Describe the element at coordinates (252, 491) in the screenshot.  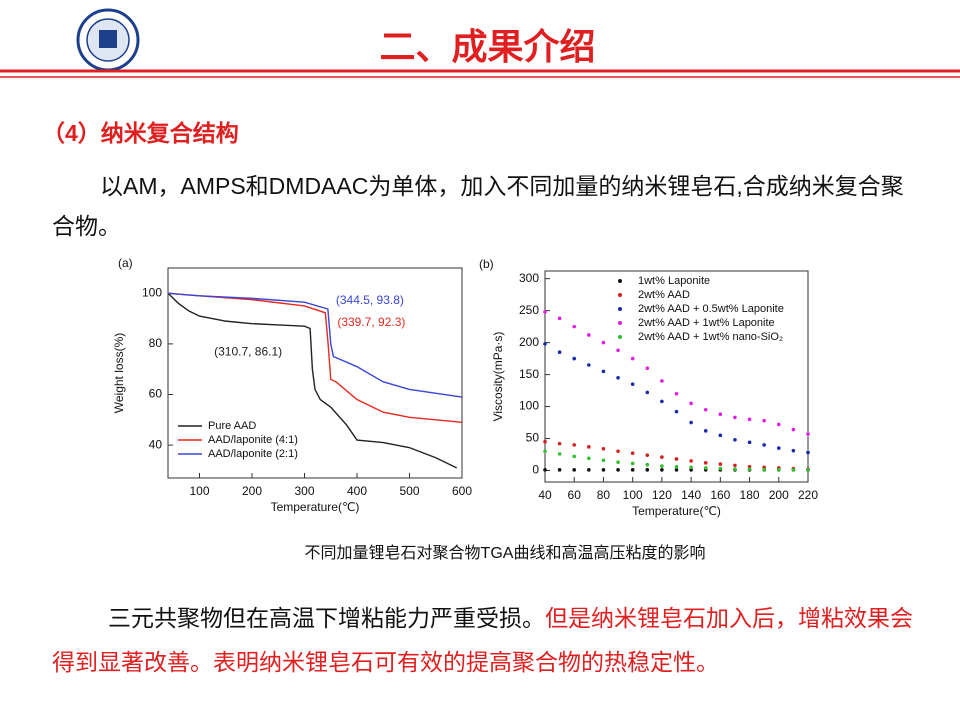
I see `x-tick-label: 200` at that location.